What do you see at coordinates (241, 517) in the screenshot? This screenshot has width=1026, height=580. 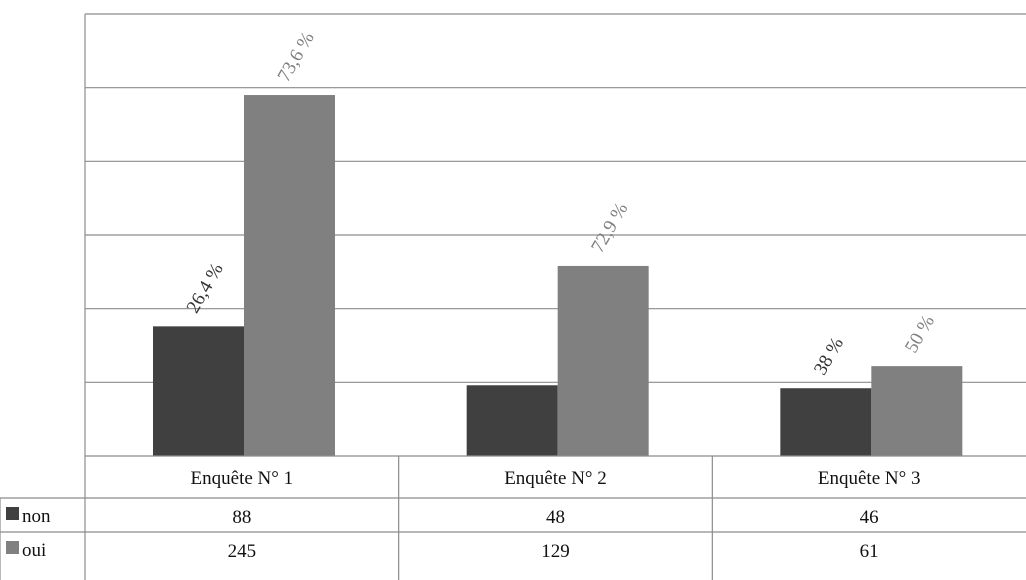 I see `table-value: 88` at bounding box center [241, 517].